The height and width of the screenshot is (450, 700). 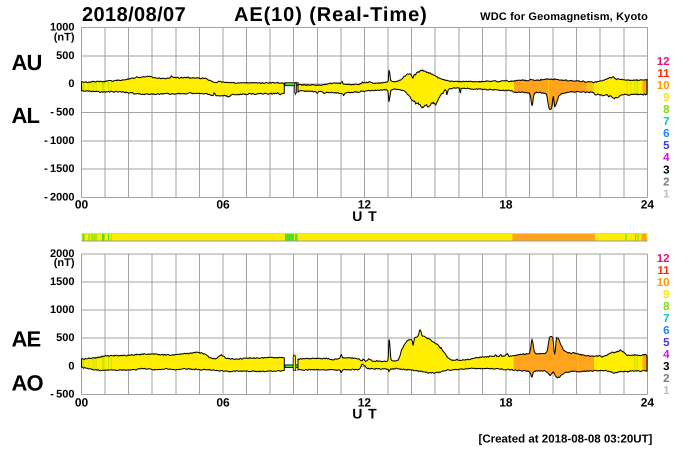 What do you see at coordinates (62, 282) in the screenshot?
I see `svg-text: 1500` at bounding box center [62, 282].